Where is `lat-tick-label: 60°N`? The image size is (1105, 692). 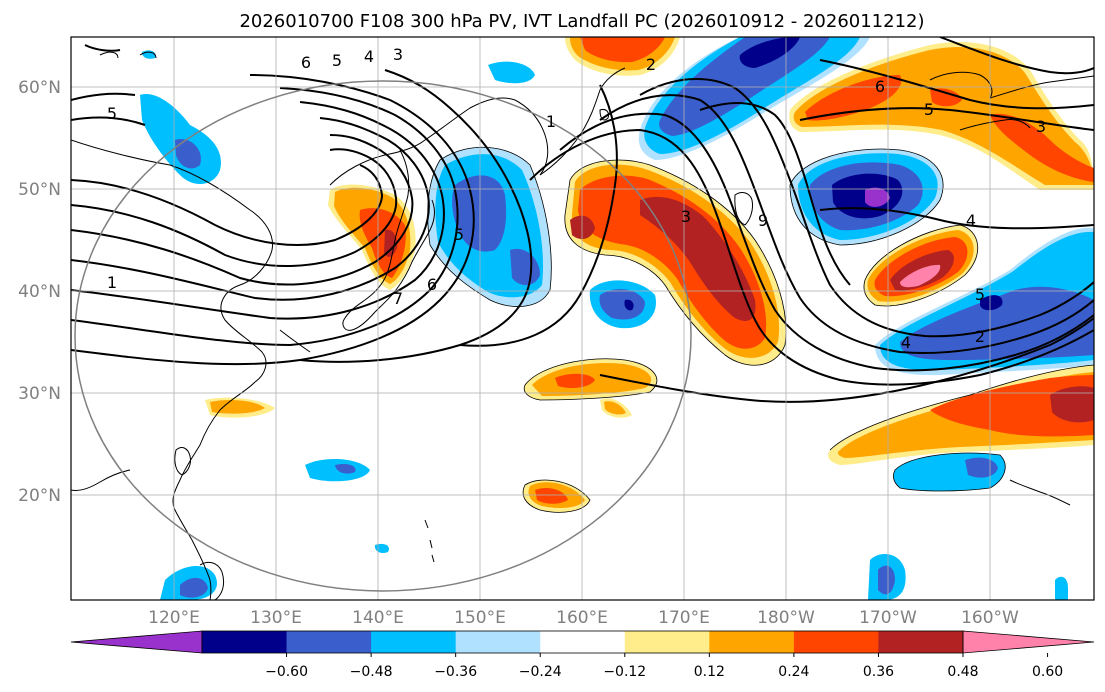
lat-tick-label: 60°N is located at coordinates (39, 88).